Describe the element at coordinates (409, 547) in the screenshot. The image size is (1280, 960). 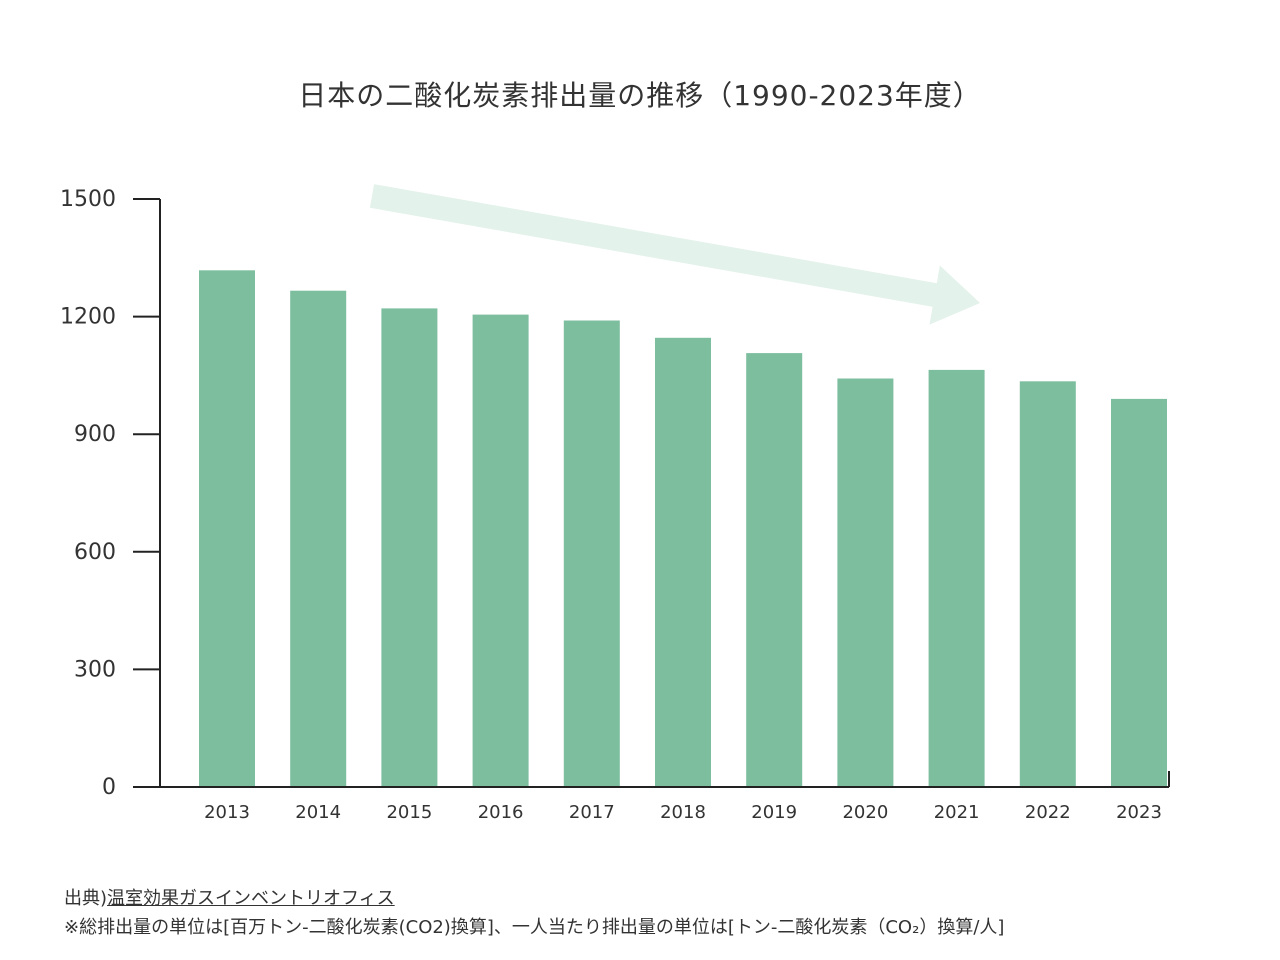
I see `bar-2015` at that location.